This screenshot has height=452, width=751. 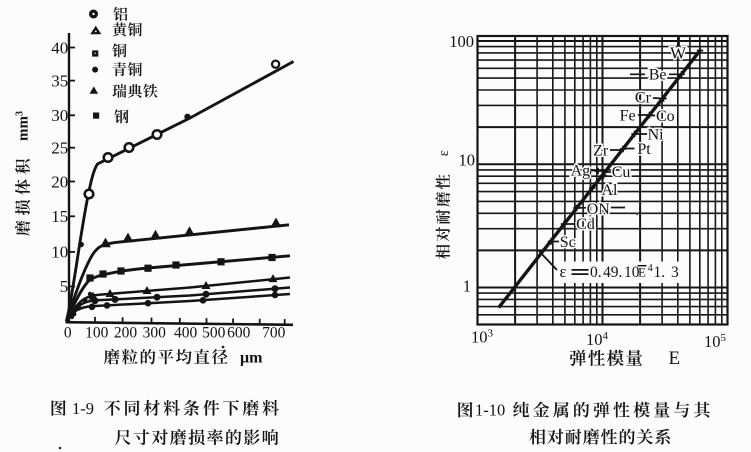 I want to click on svg-text: μm, so click(x=251, y=358).